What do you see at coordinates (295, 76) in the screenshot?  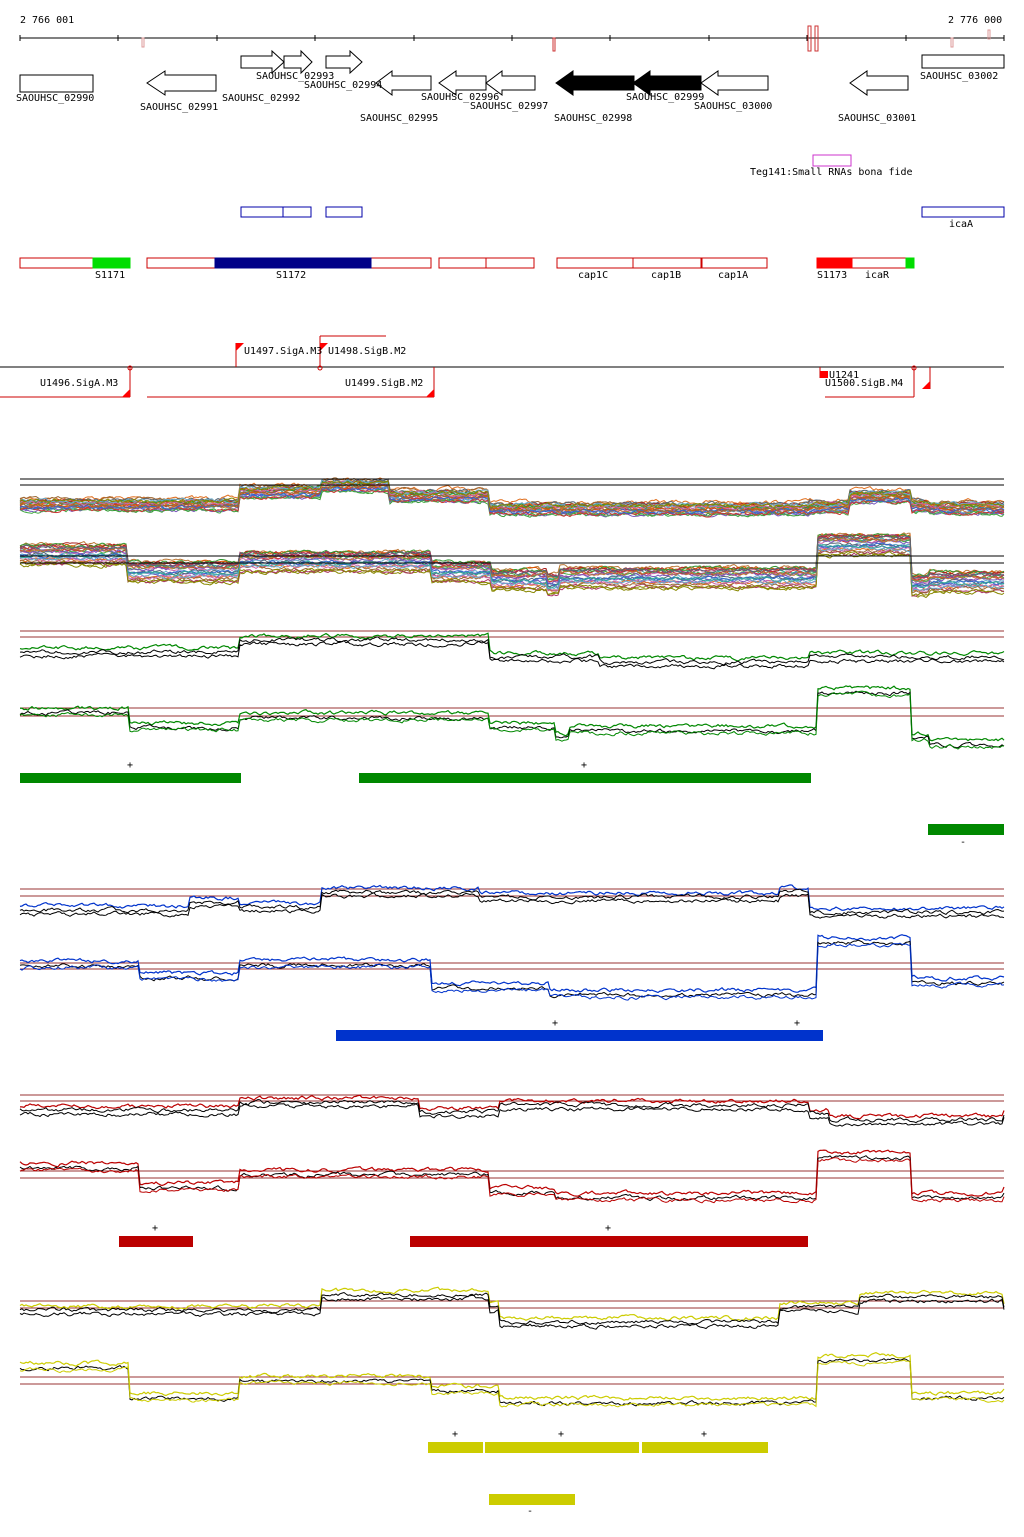 I see `gene-label: SAOUHSC_02993` at bounding box center [295, 76].